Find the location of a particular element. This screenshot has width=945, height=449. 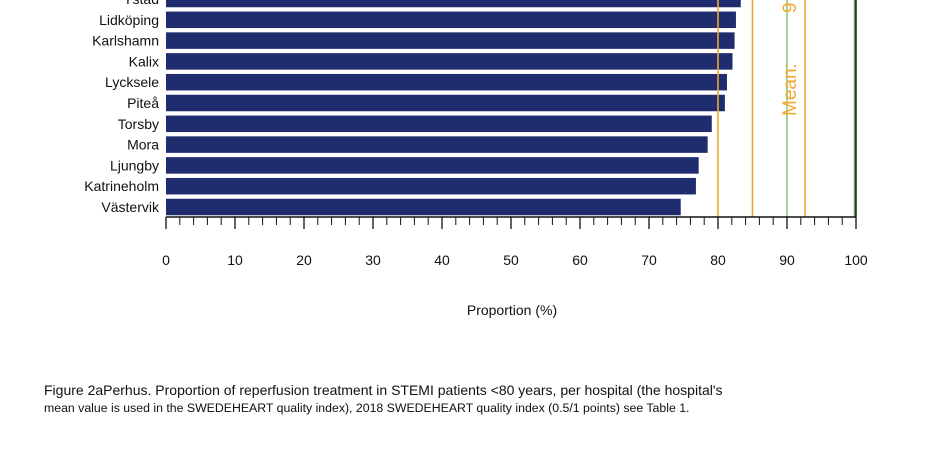

bar-ljungby is located at coordinates (432, 165).